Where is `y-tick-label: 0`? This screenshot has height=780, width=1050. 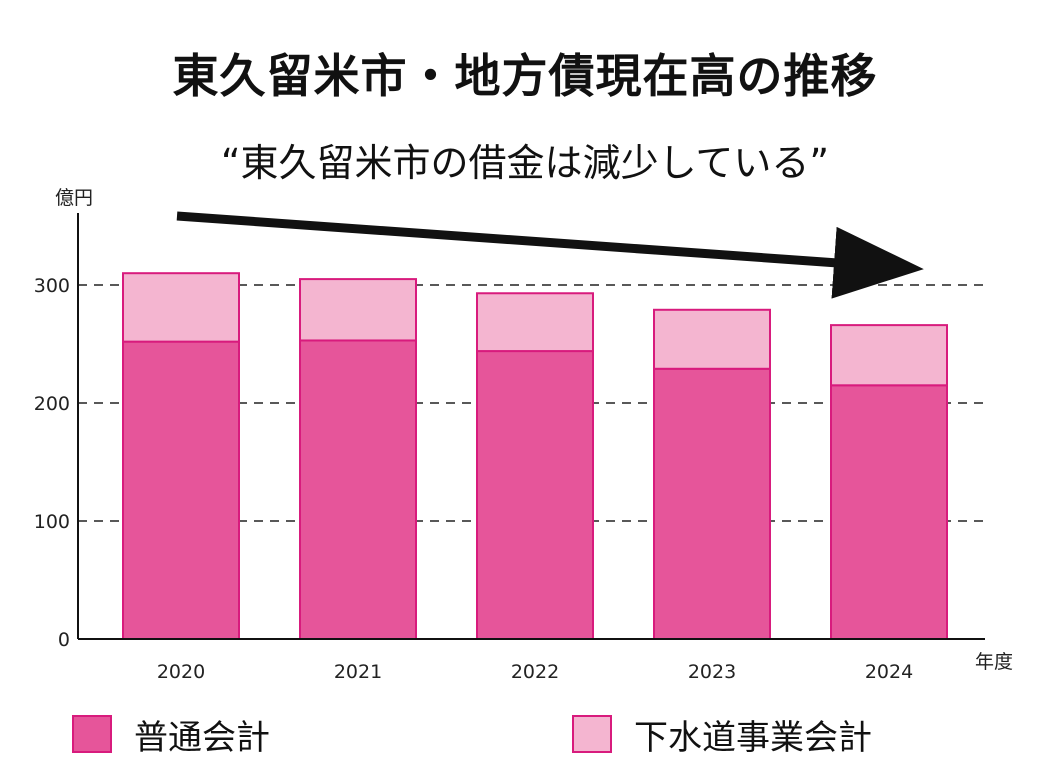 y-tick-label: 0 is located at coordinates (64, 640).